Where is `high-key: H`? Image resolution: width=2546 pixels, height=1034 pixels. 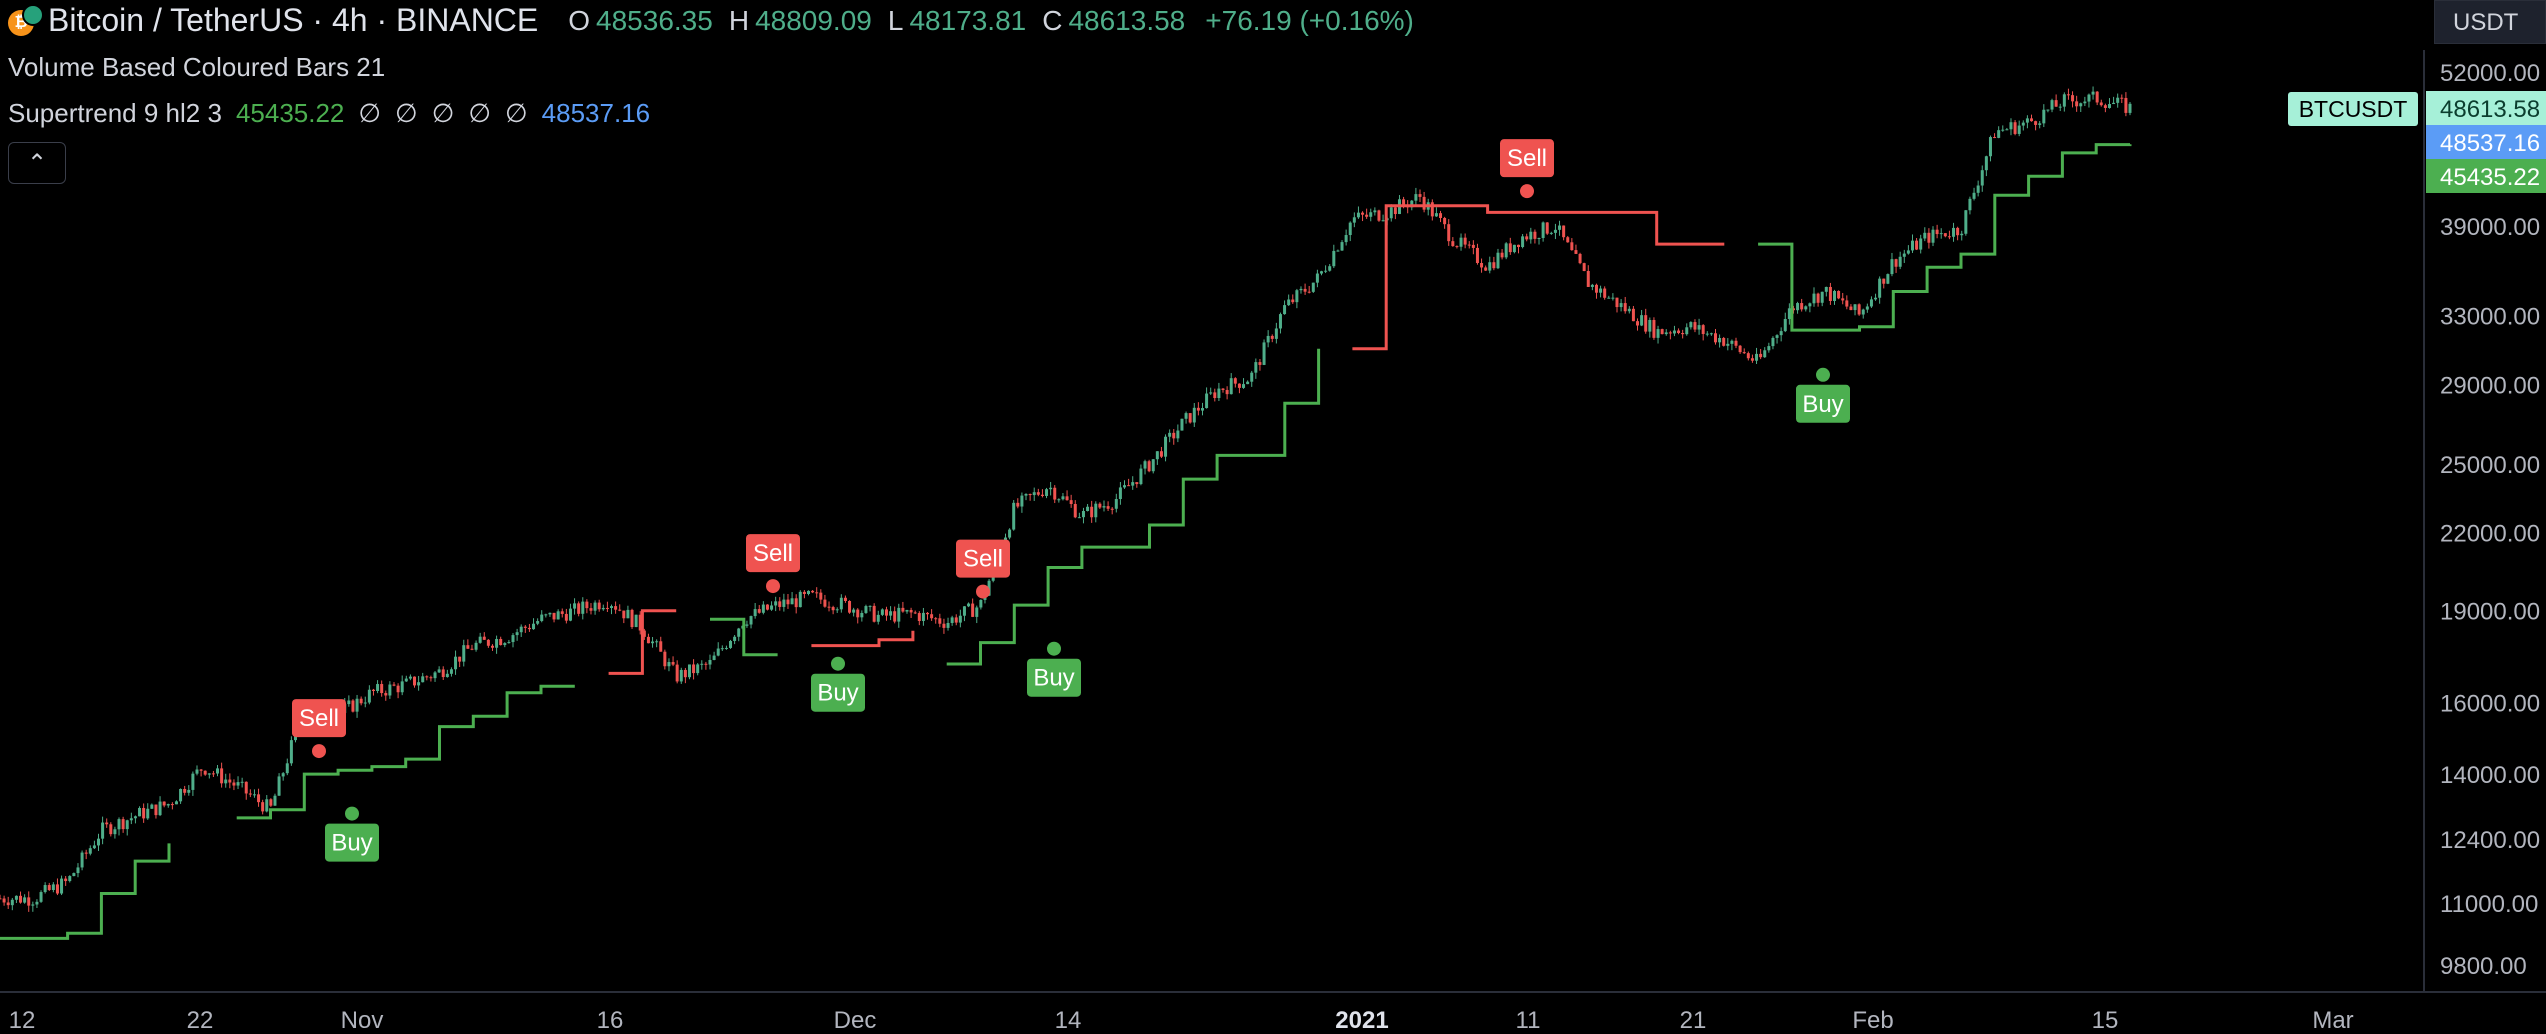
high-key: H is located at coordinates (739, 20).